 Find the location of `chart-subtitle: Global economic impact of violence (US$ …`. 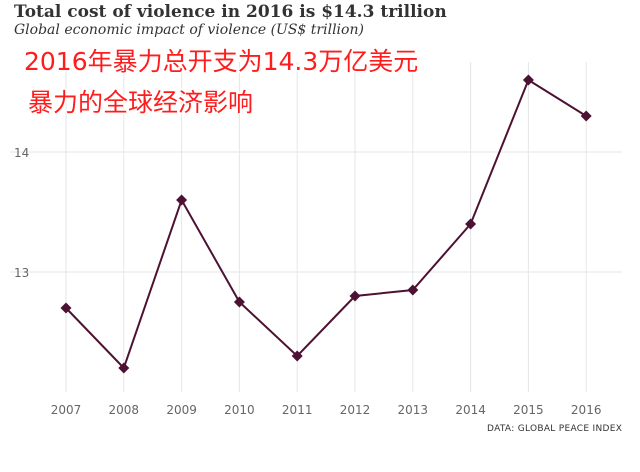

chart-subtitle: Global economic impact of violence (US$ … is located at coordinates (189, 30).